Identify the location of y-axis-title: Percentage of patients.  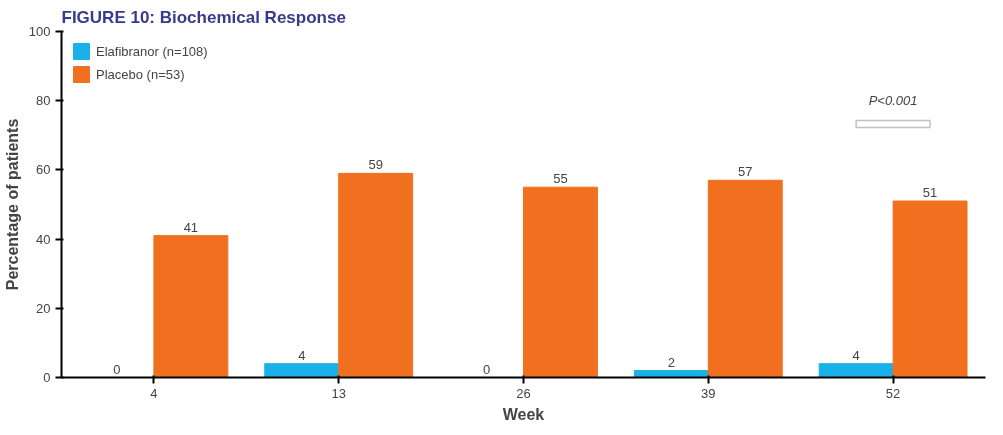
(12, 204).